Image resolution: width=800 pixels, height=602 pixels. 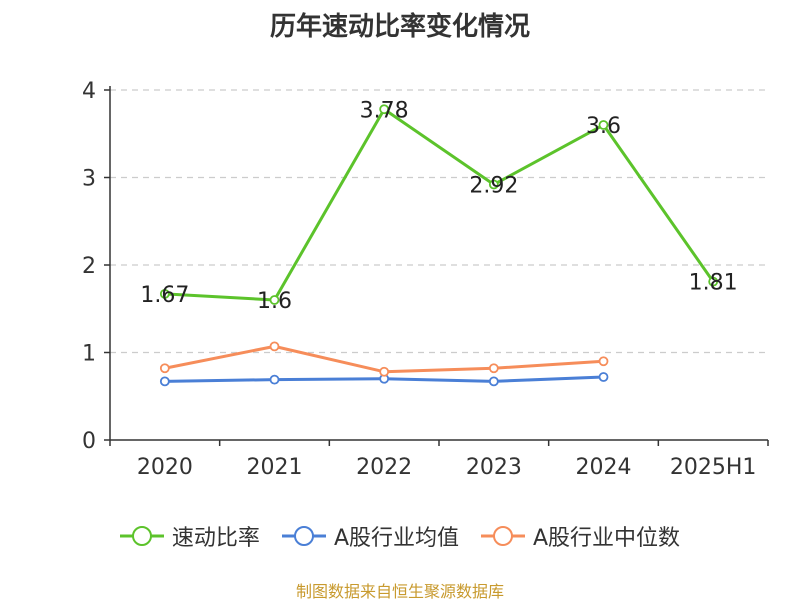 I want to click on data-label: 1.81, so click(x=713, y=283).